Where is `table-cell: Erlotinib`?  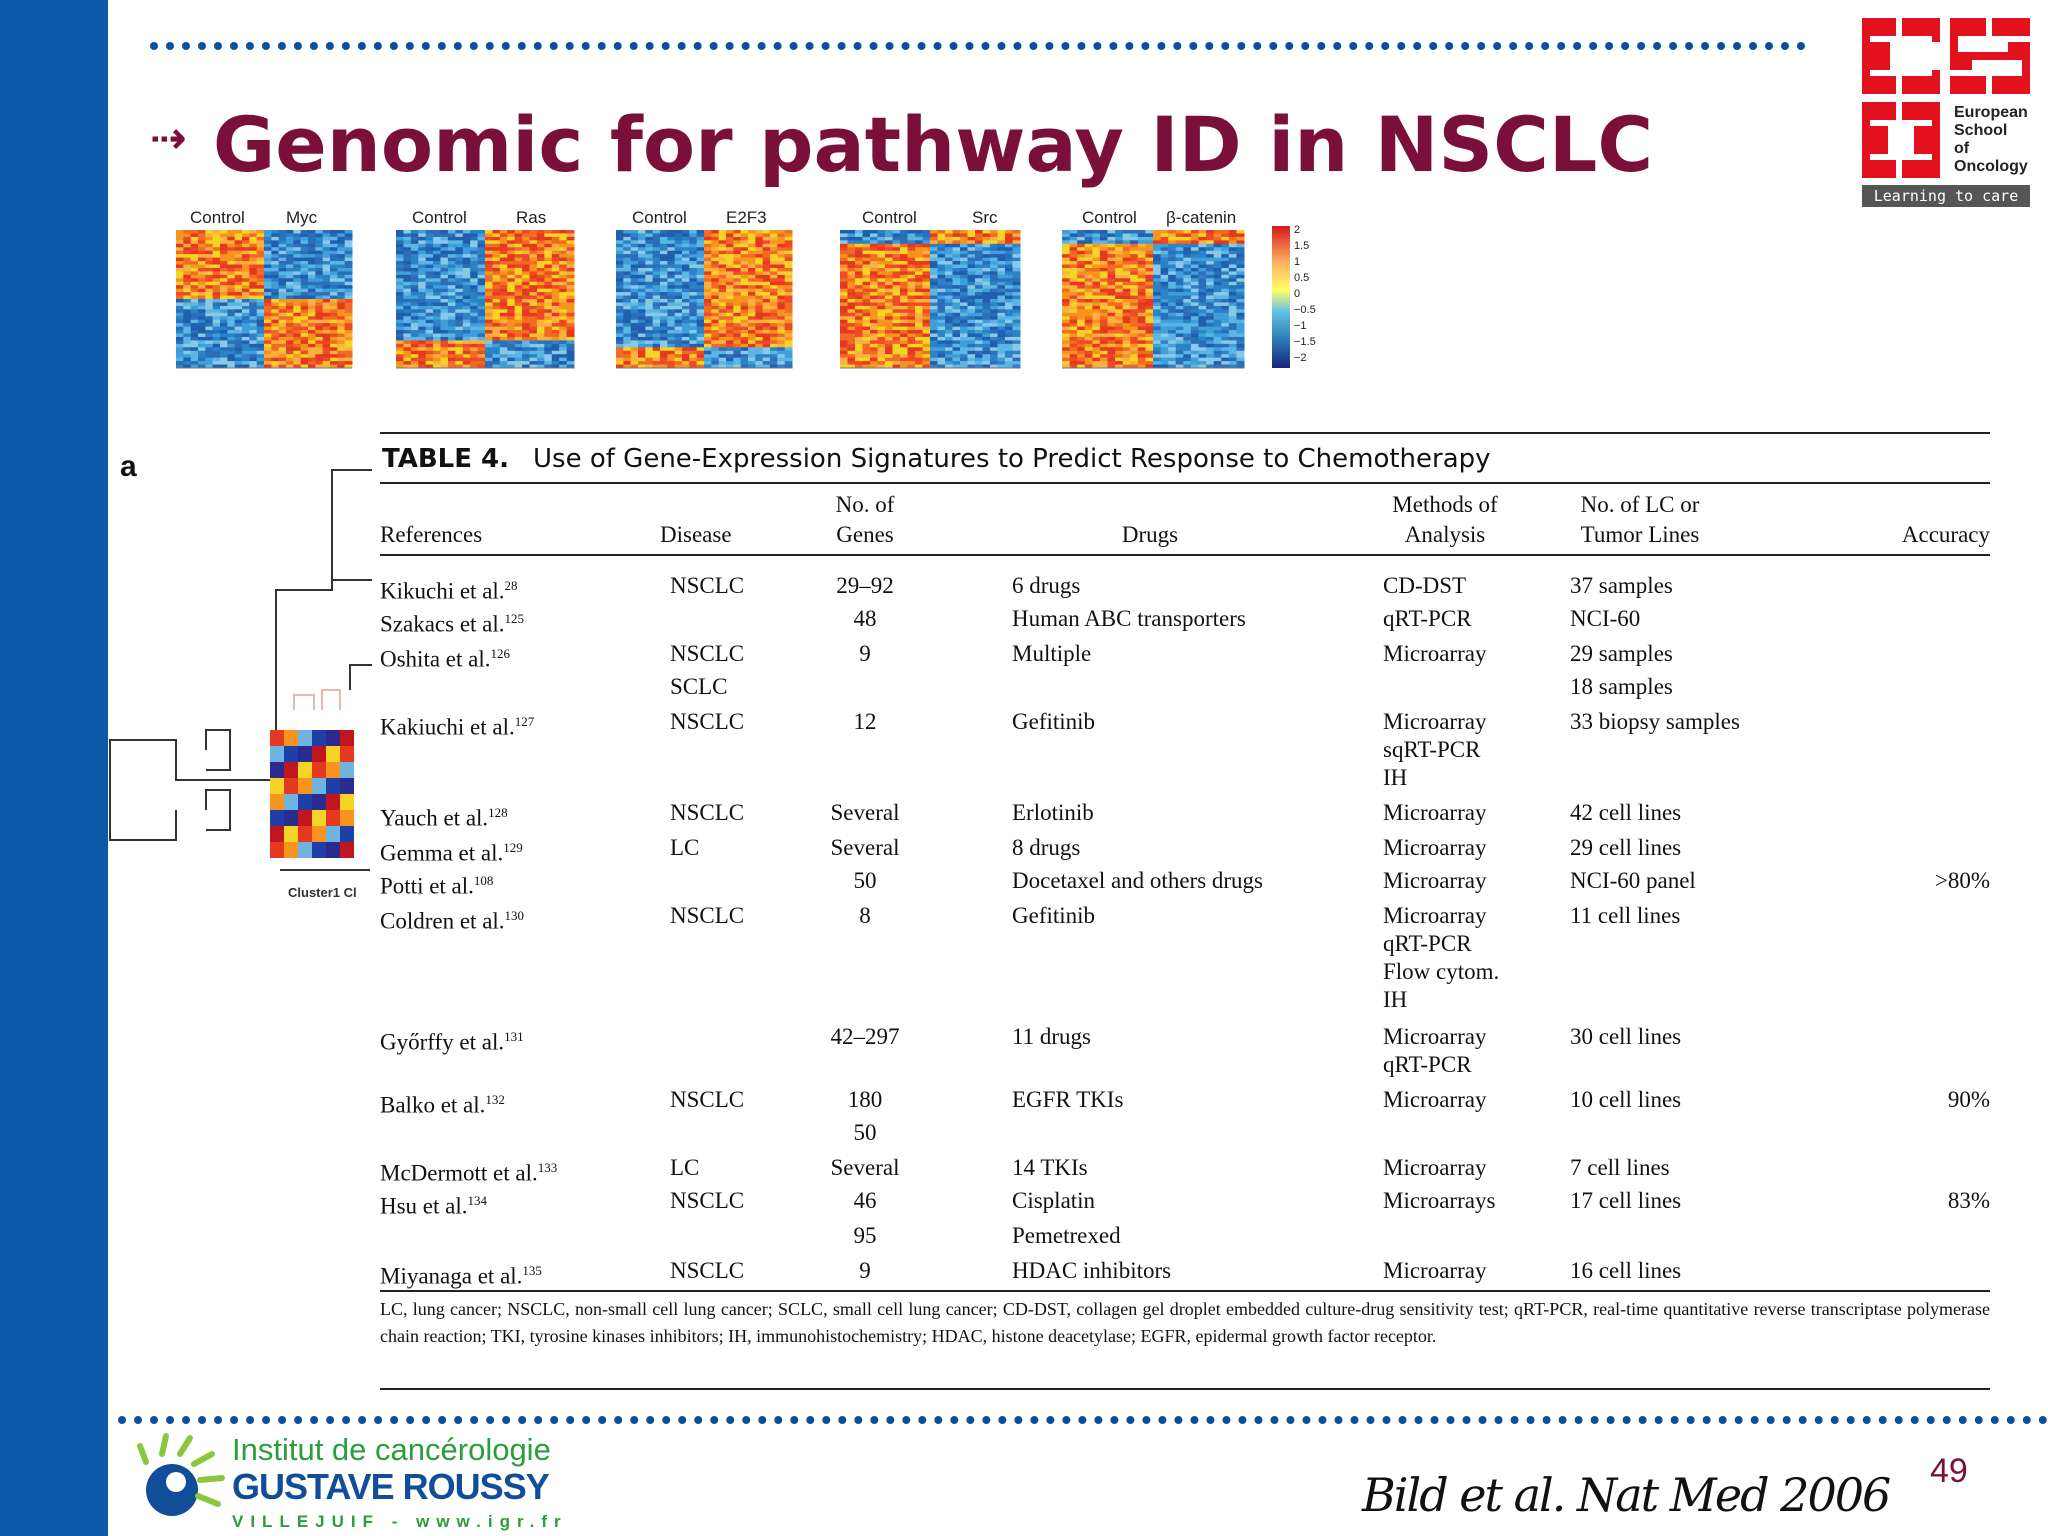
table-cell: Erlotinib is located at coordinates (1053, 812).